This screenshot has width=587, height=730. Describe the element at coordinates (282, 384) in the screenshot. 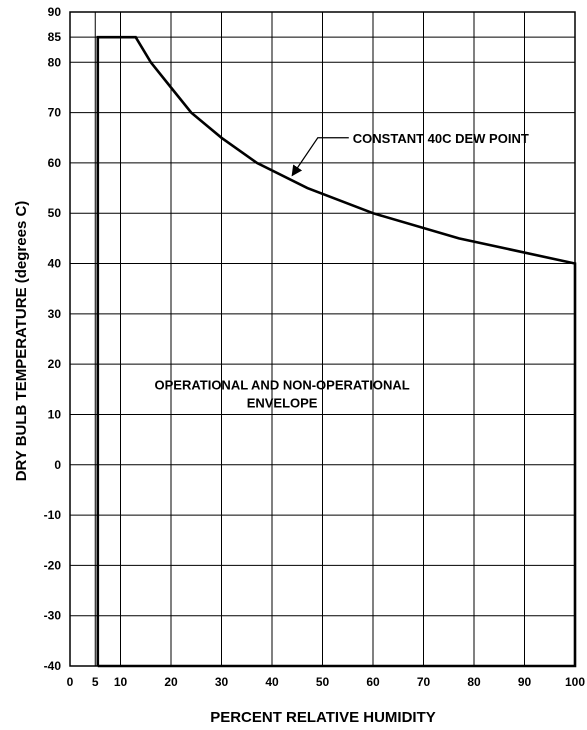

I see `envelope-label: OPERATIONAL AND NON-OPERATIONAL` at that location.